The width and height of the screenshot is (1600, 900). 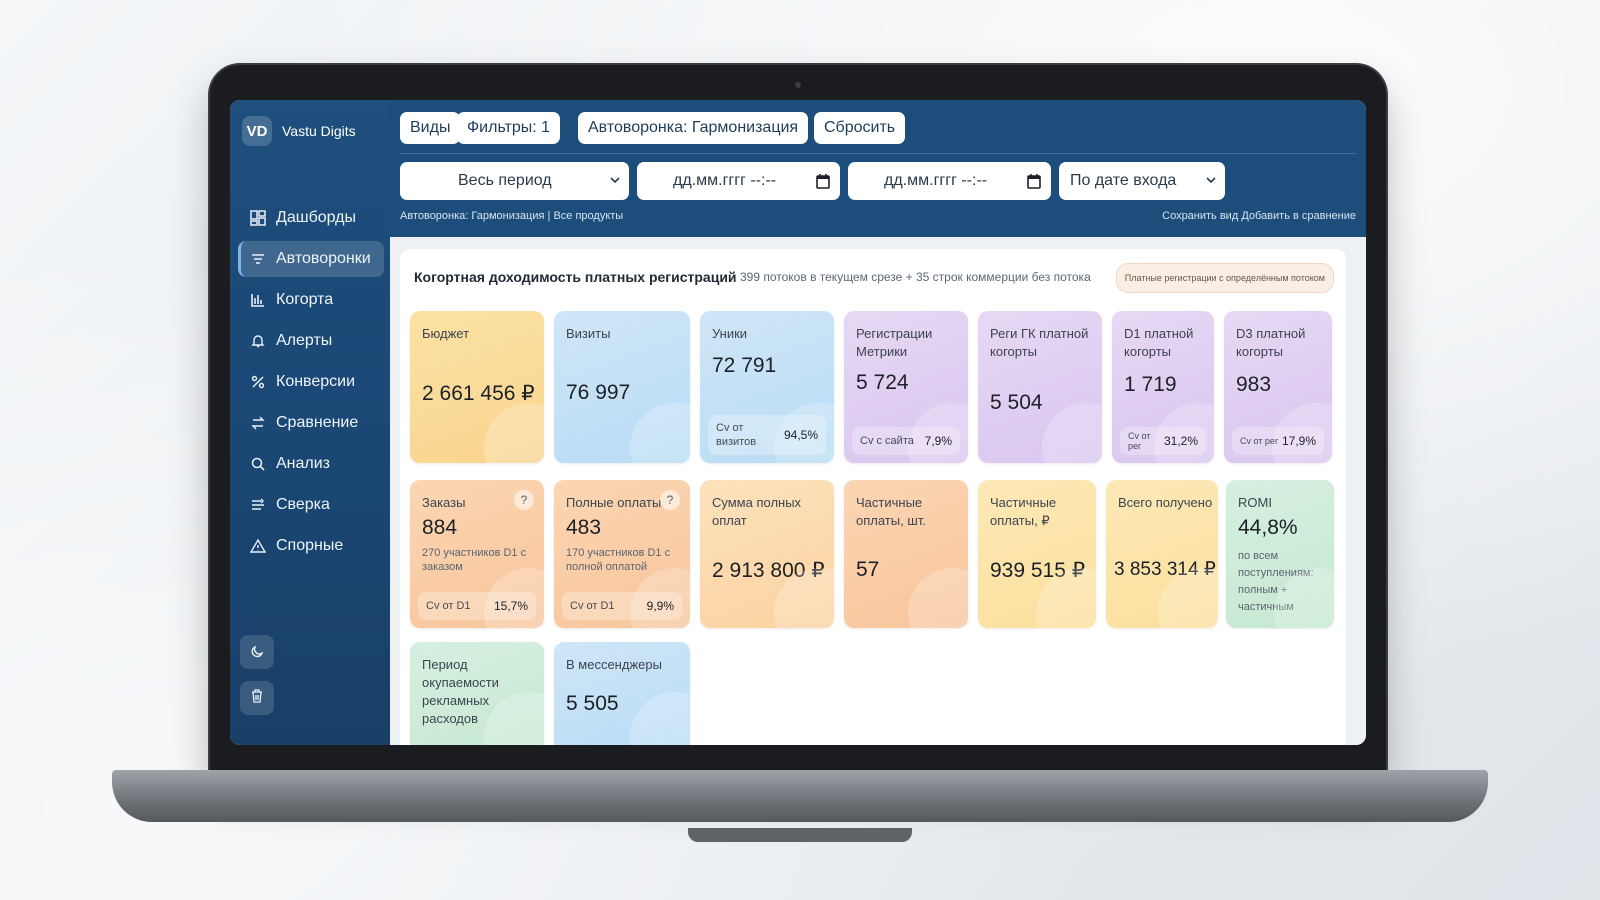 What do you see at coordinates (311, 382) in the screenshot?
I see `sidebar-item-conversions: Конверсии` at bounding box center [311, 382].